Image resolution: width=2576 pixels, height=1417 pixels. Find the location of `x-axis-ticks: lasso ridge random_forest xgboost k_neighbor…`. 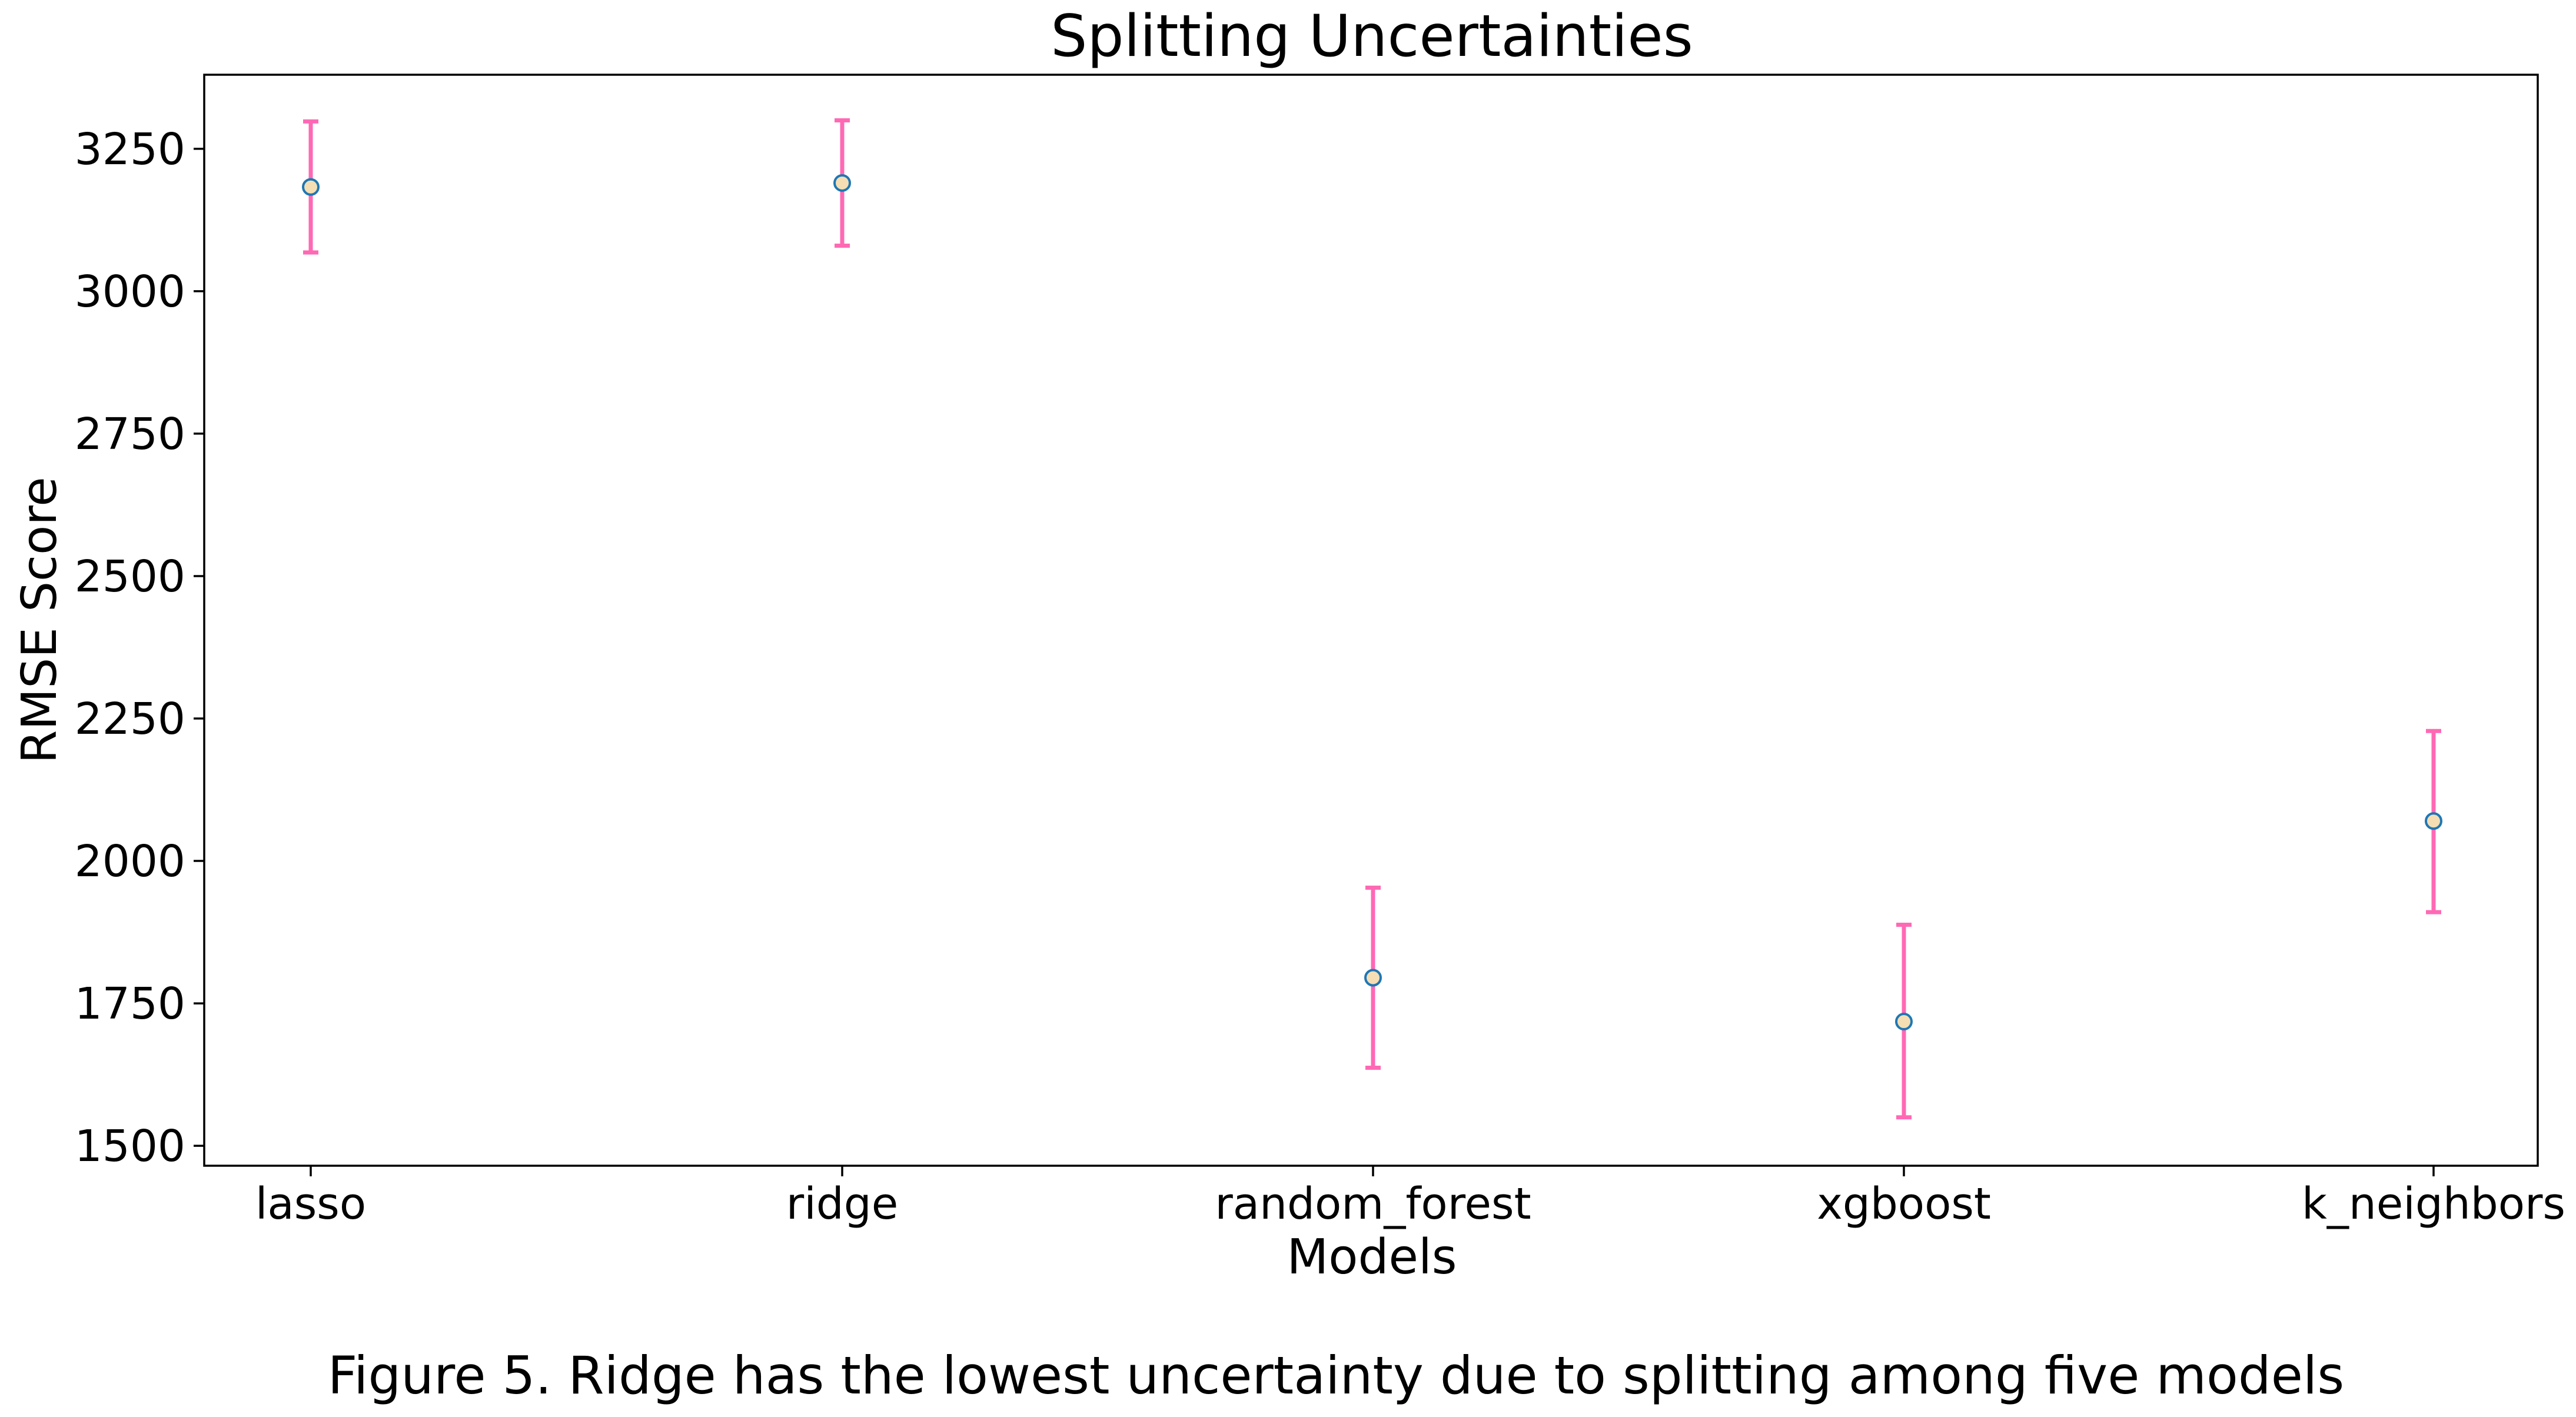

x-axis-ticks: lasso ridge random_forest xgboost k_neighbor… is located at coordinates (1410, 1197).